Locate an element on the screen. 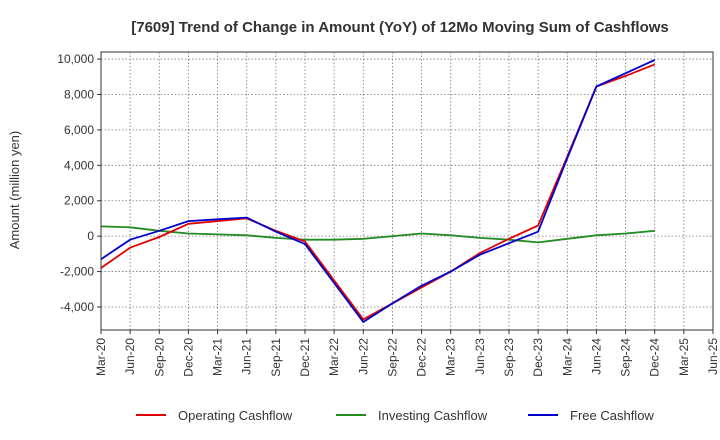 The width and height of the screenshot is (720, 440). x-tick-label: Dec-22 is located at coordinates (422, 357).